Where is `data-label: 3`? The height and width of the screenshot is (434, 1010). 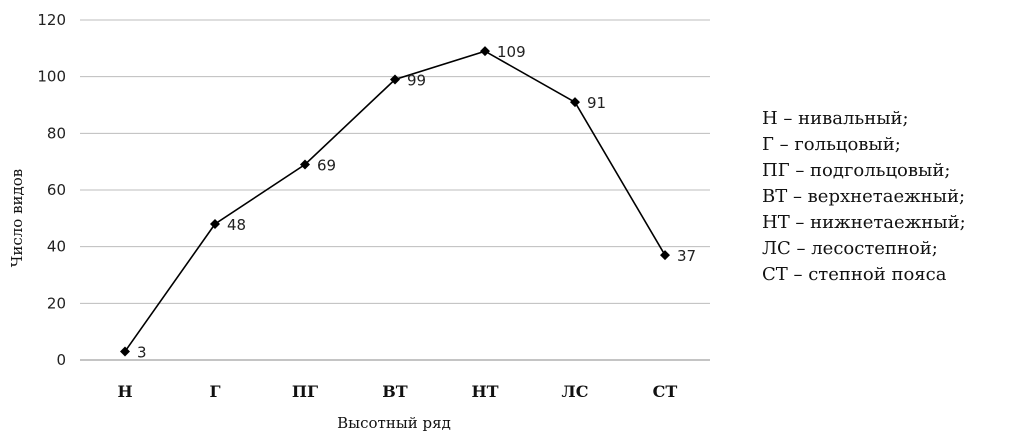 data-label: 3 is located at coordinates (142, 353).